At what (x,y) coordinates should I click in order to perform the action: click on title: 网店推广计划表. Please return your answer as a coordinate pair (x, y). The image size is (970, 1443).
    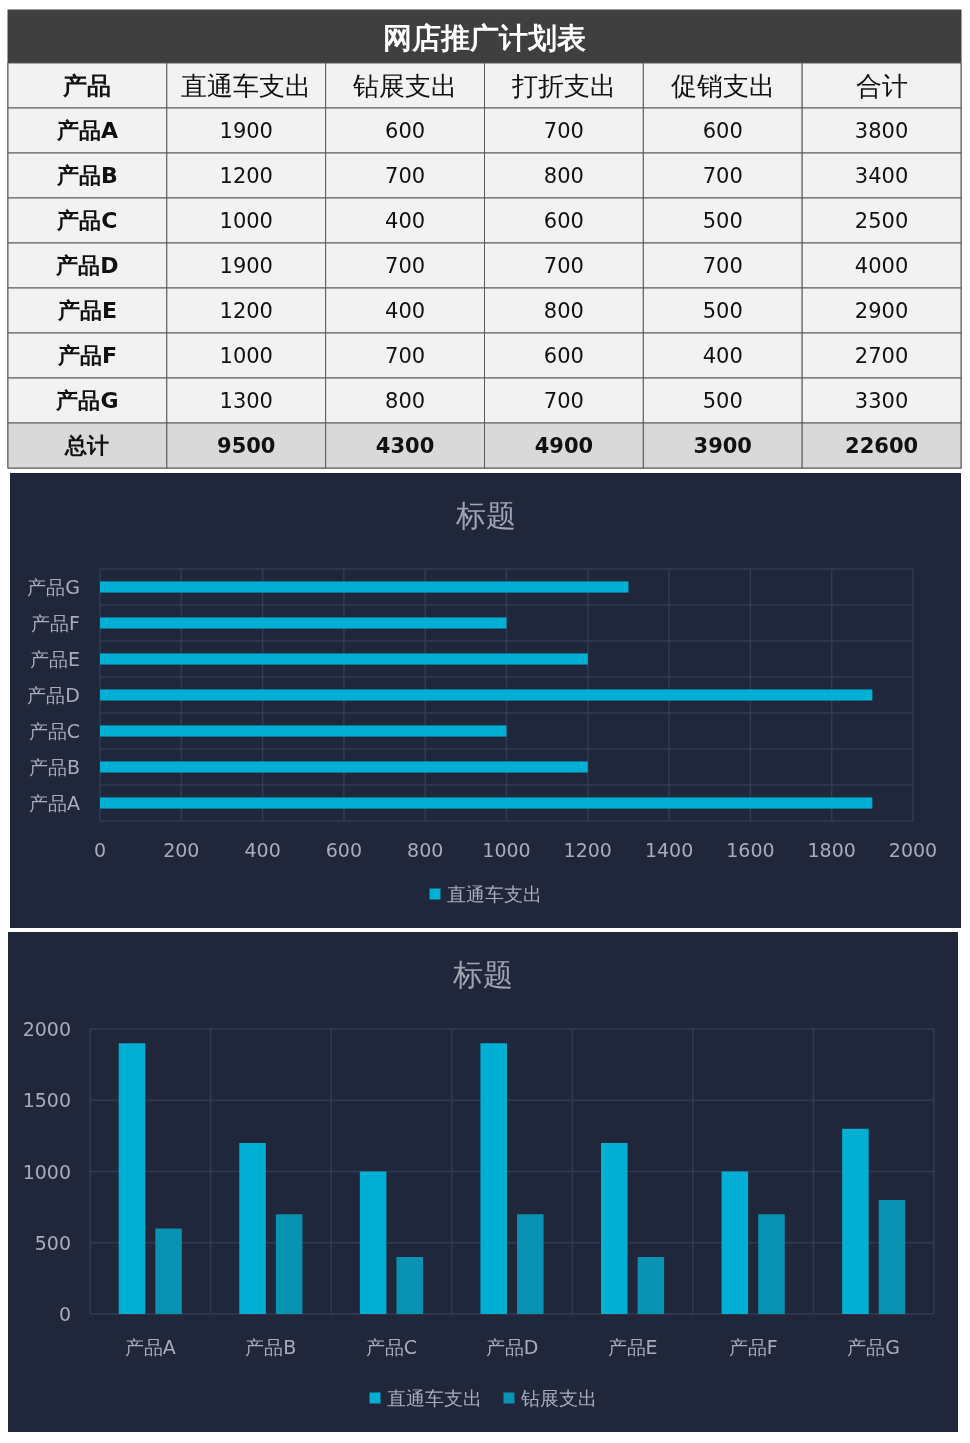
    Looking at the image, I should click on (484, 37).